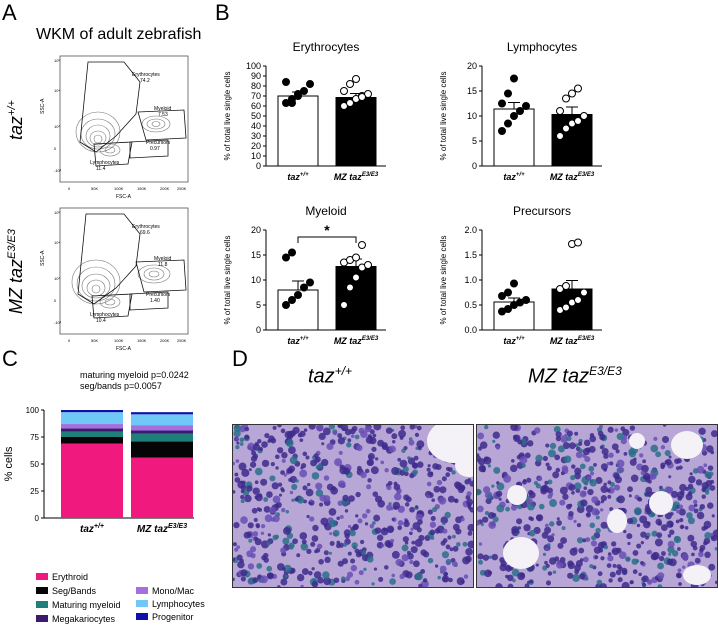 The height and width of the screenshot is (628, 718). What do you see at coordinates (470, 230) in the screenshot?
I see `y-tick-label: 2.0` at bounding box center [470, 230].